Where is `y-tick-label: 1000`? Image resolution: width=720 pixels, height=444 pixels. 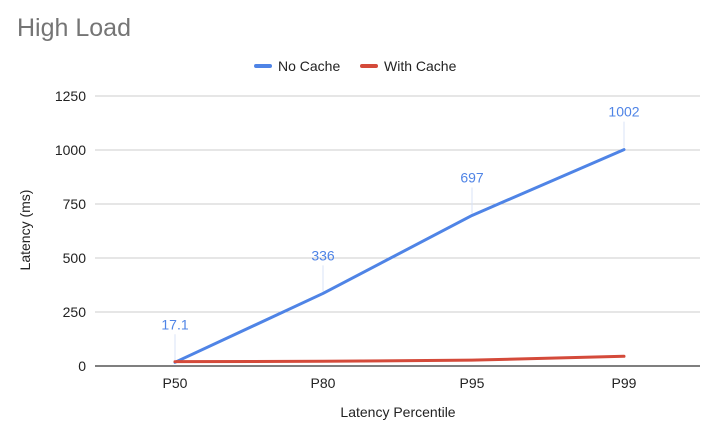
y-tick-label: 1000 is located at coordinates (70, 150).